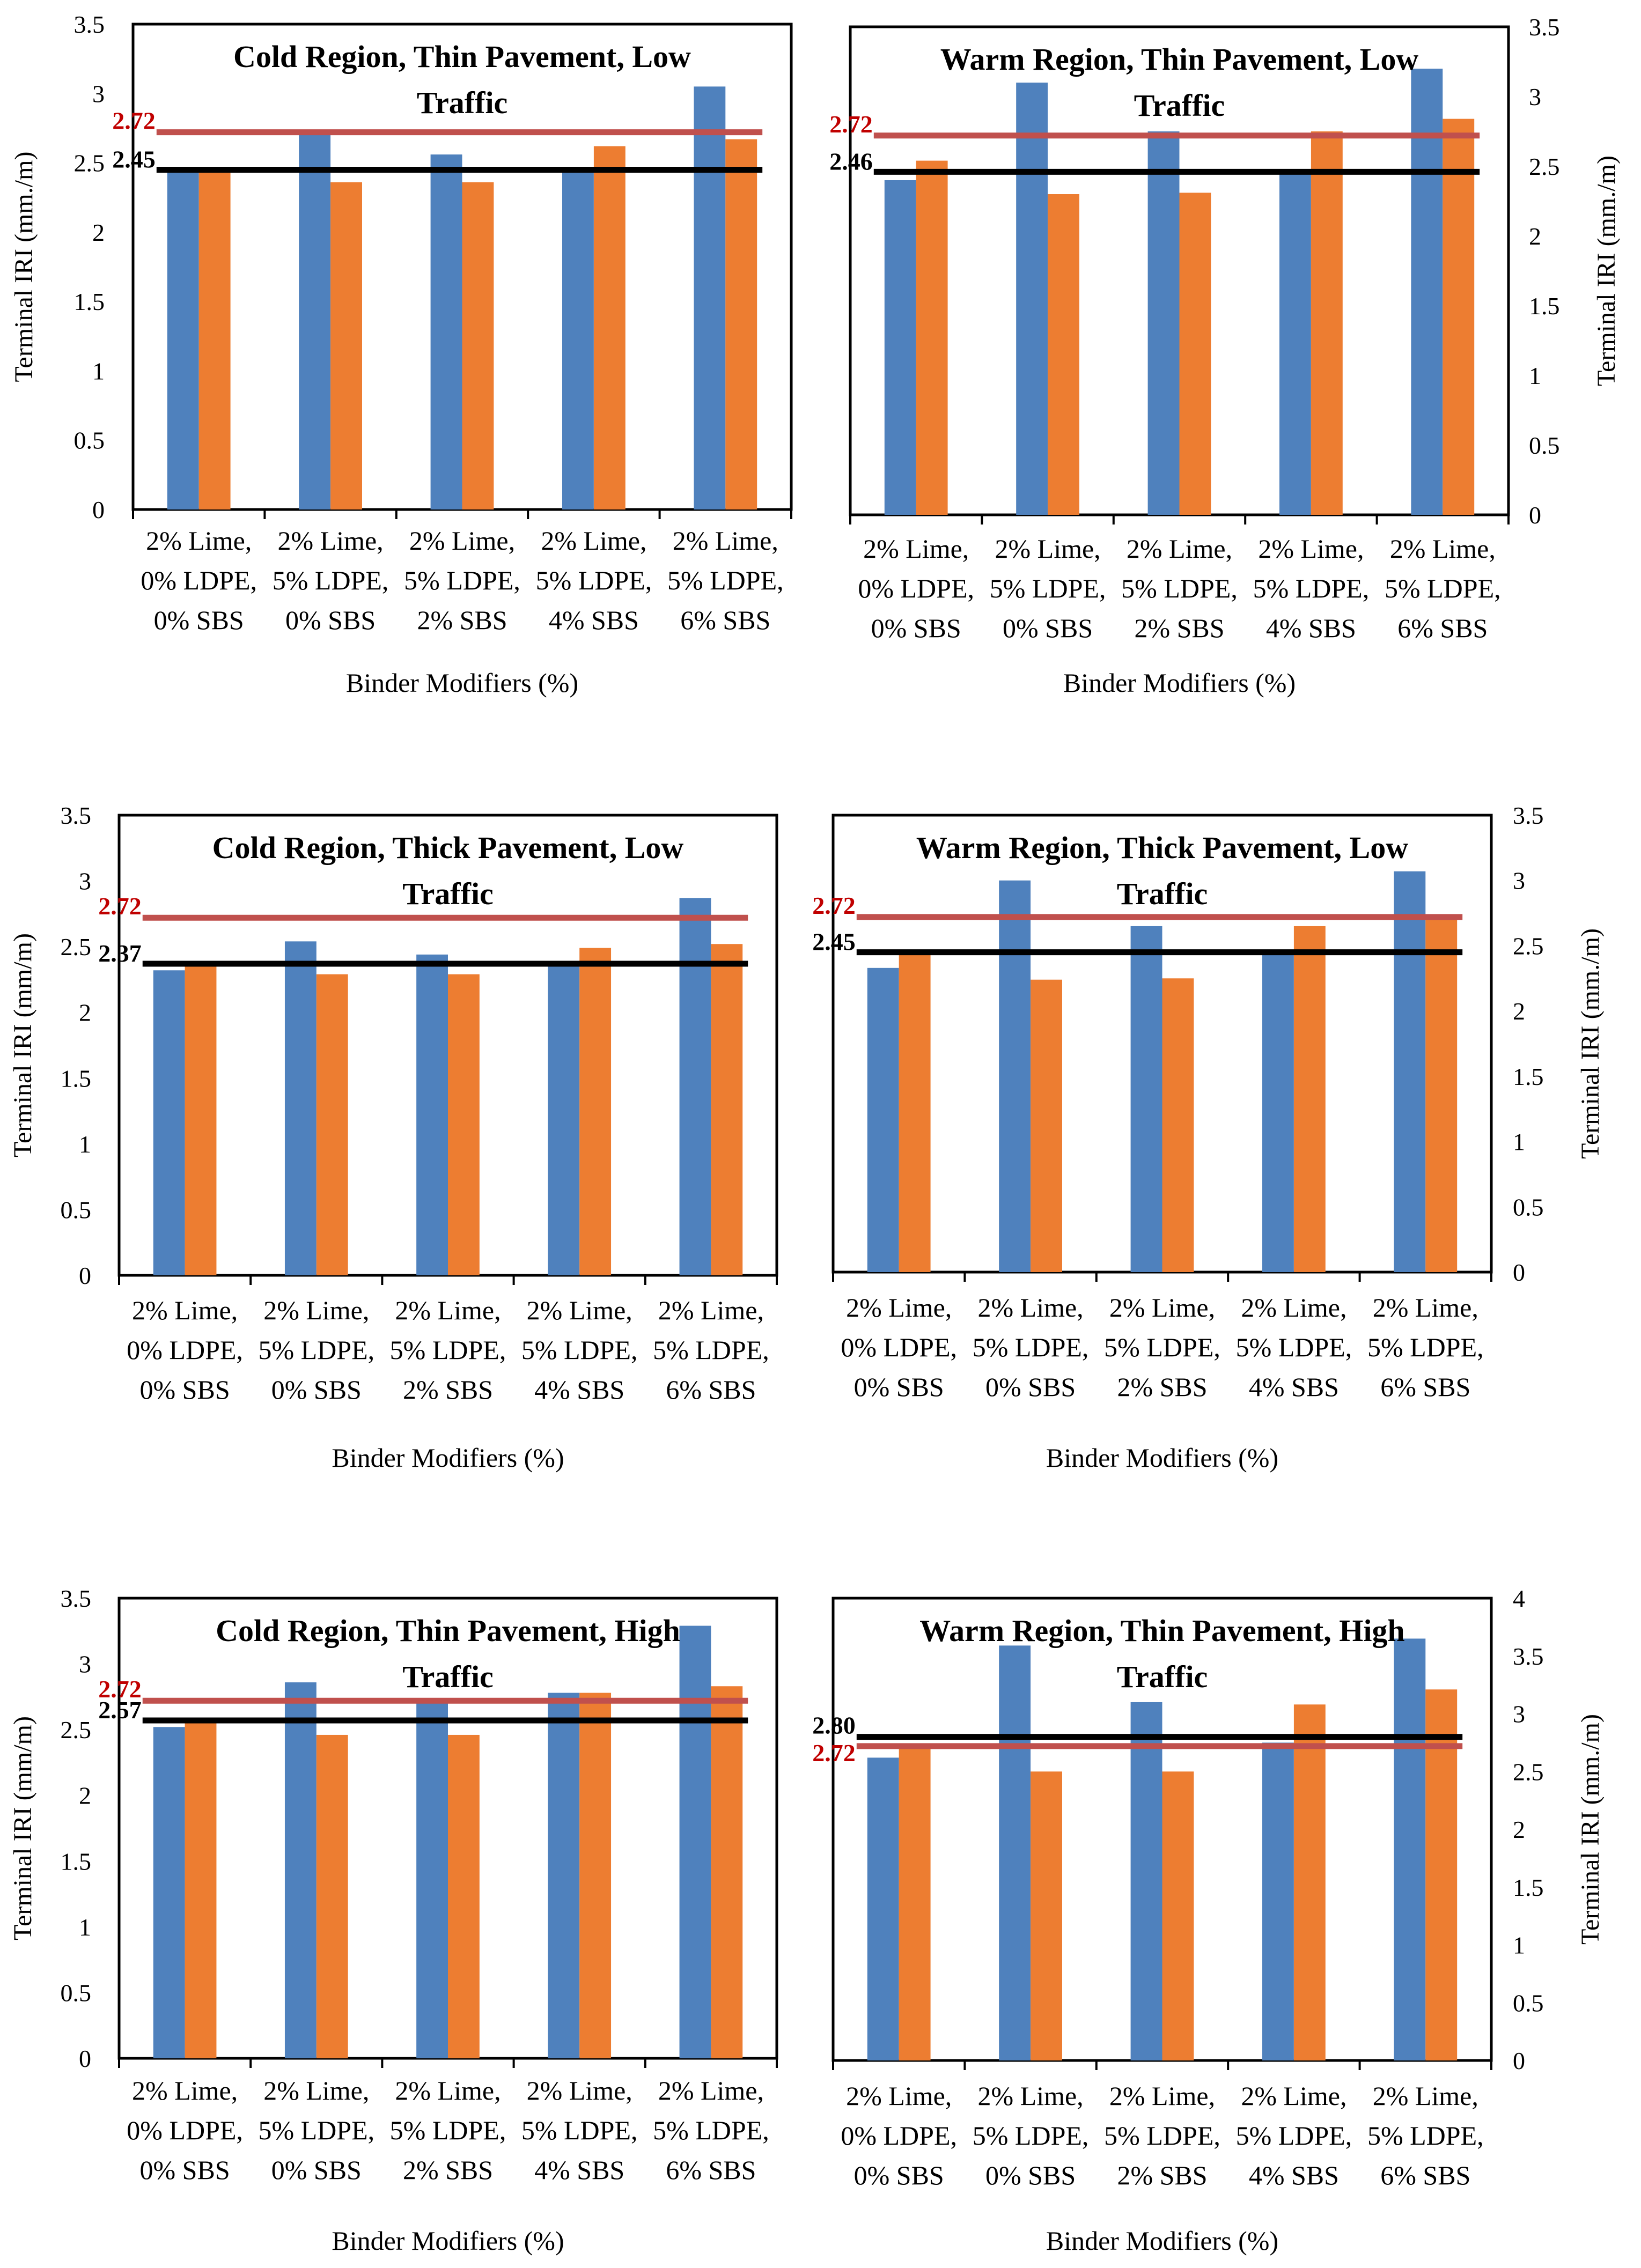  I want to click on reference-label-black: 2.37, so click(120, 953).